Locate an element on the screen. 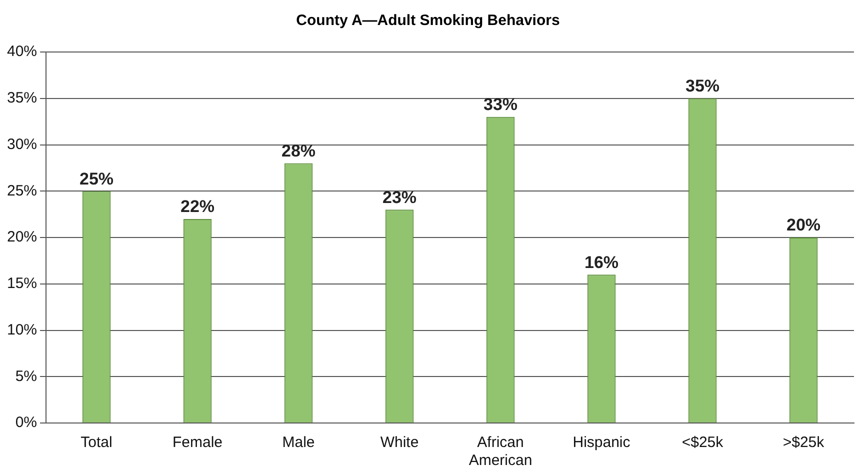 Image resolution: width=856 pixels, height=473 pixels. data-label: 16% is located at coordinates (601, 262).